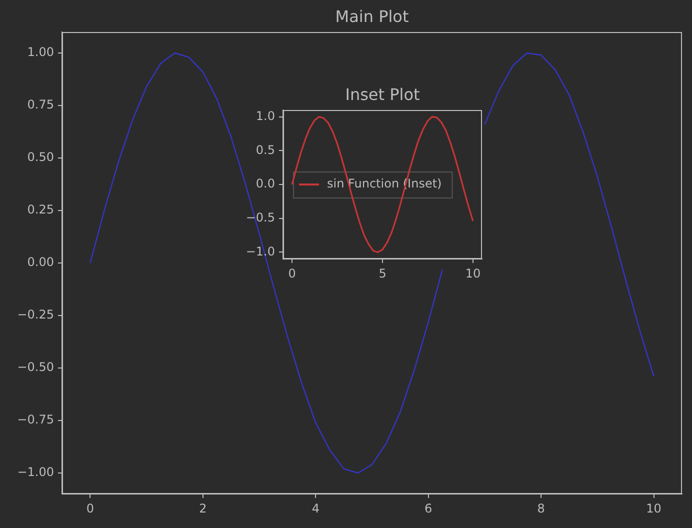 The height and width of the screenshot is (528, 692). What do you see at coordinates (265, 149) in the screenshot?
I see `y-tick-label: 0.5` at bounding box center [265, 149].